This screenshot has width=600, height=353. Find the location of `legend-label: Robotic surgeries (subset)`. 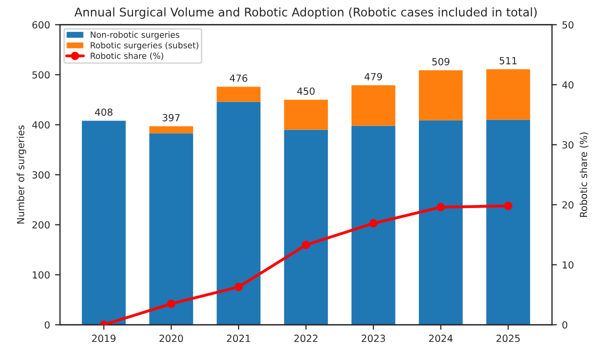

legend-label: Robotic surgeries (subset) is located at coordinates (144, 46).